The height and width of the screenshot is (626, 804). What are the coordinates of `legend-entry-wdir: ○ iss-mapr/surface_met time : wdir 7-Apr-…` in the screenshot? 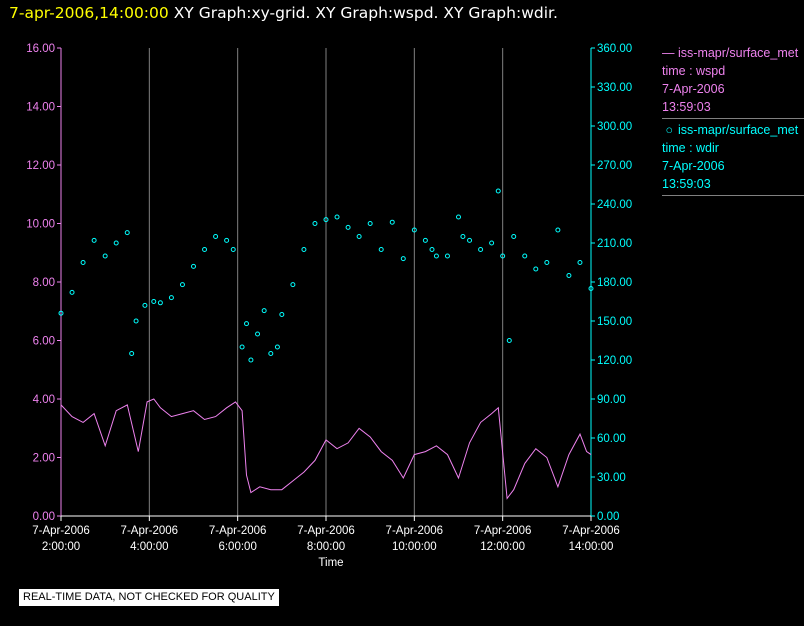 It's located at (733, 158).